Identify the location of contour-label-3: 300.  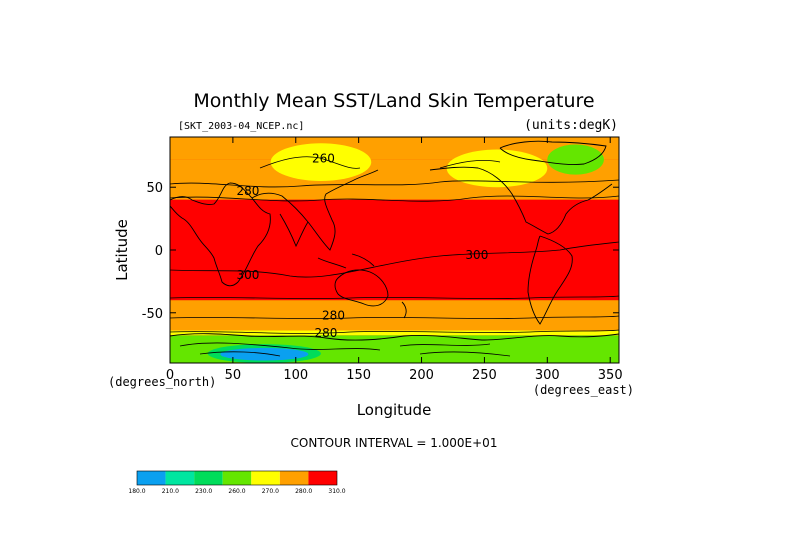
(476, 255).